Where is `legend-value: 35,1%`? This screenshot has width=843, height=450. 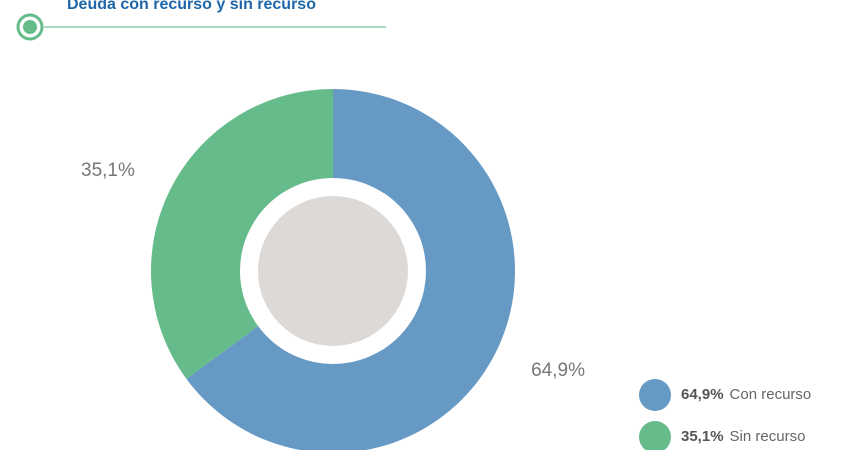
legend-value: 35,1% is located at coordinates (702, 436).